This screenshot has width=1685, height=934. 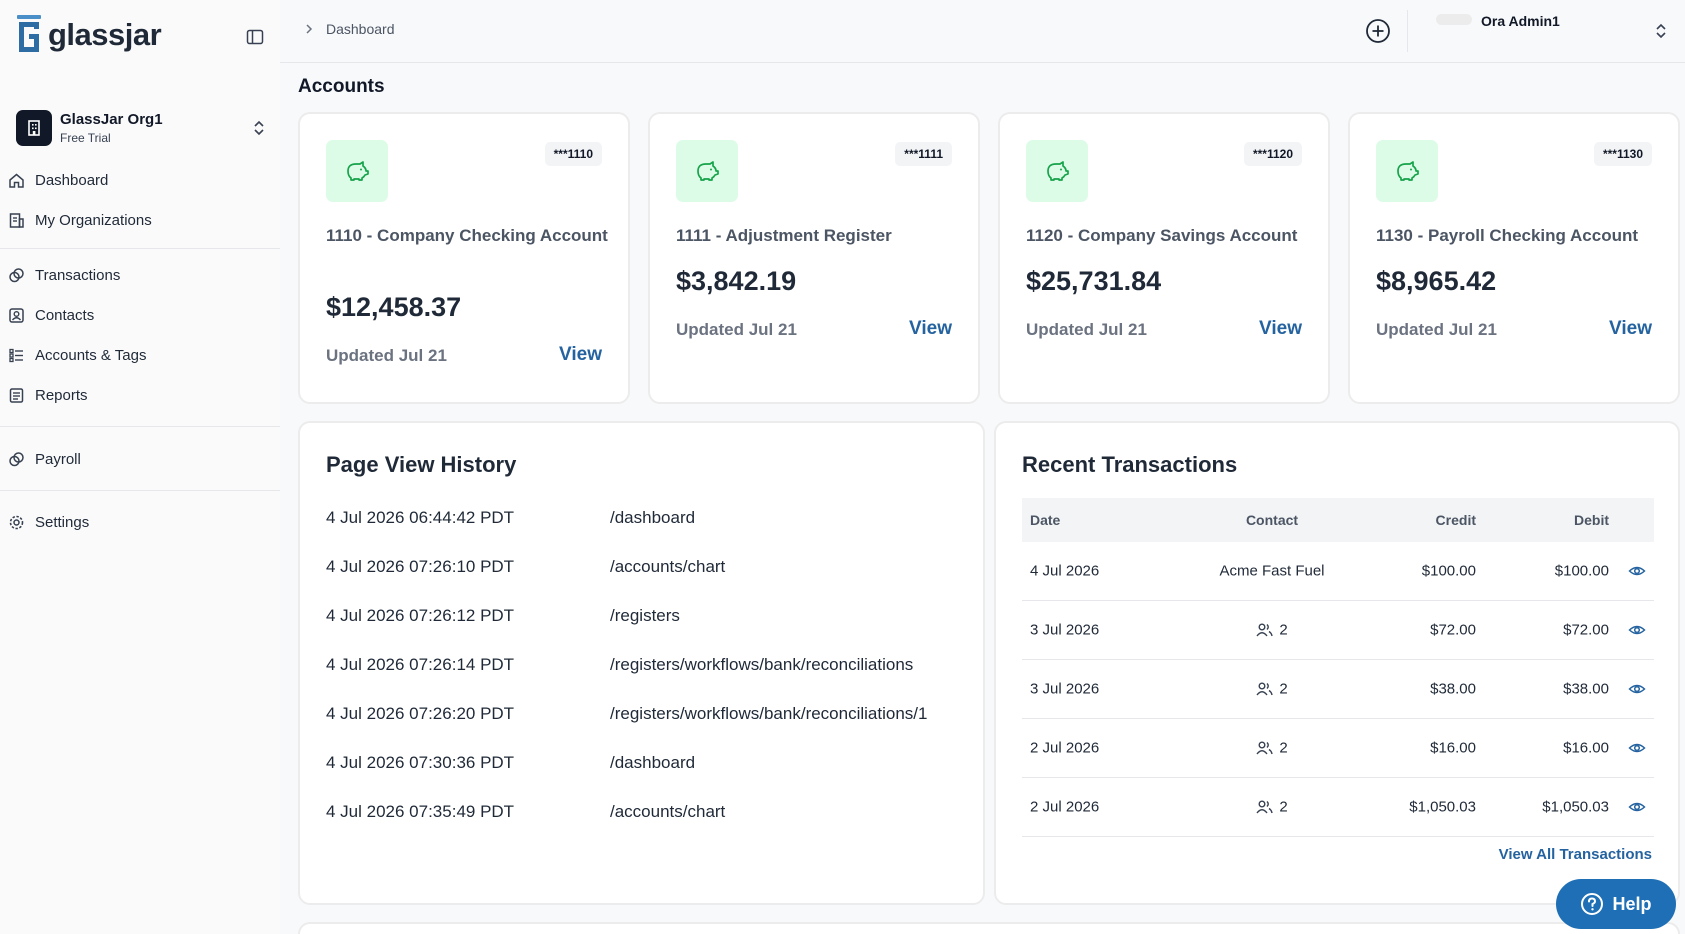 What do you see at coordinates (420, 762) in the screenshot?
I see `view-time: 4 Jul 2026 07:30:36 PDT` at bounding box center [420, 762].